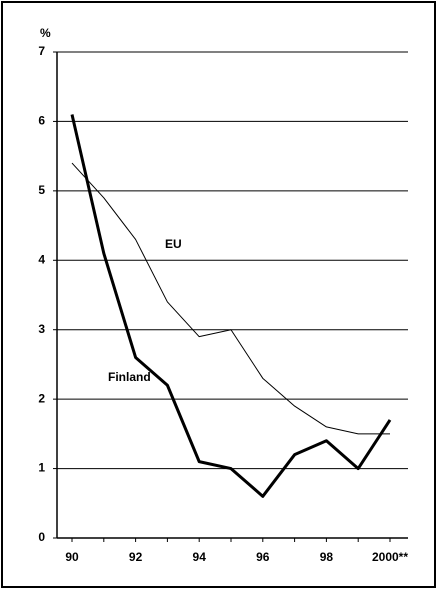  I want to click on y-tick-label: 7, so click(41, 51).